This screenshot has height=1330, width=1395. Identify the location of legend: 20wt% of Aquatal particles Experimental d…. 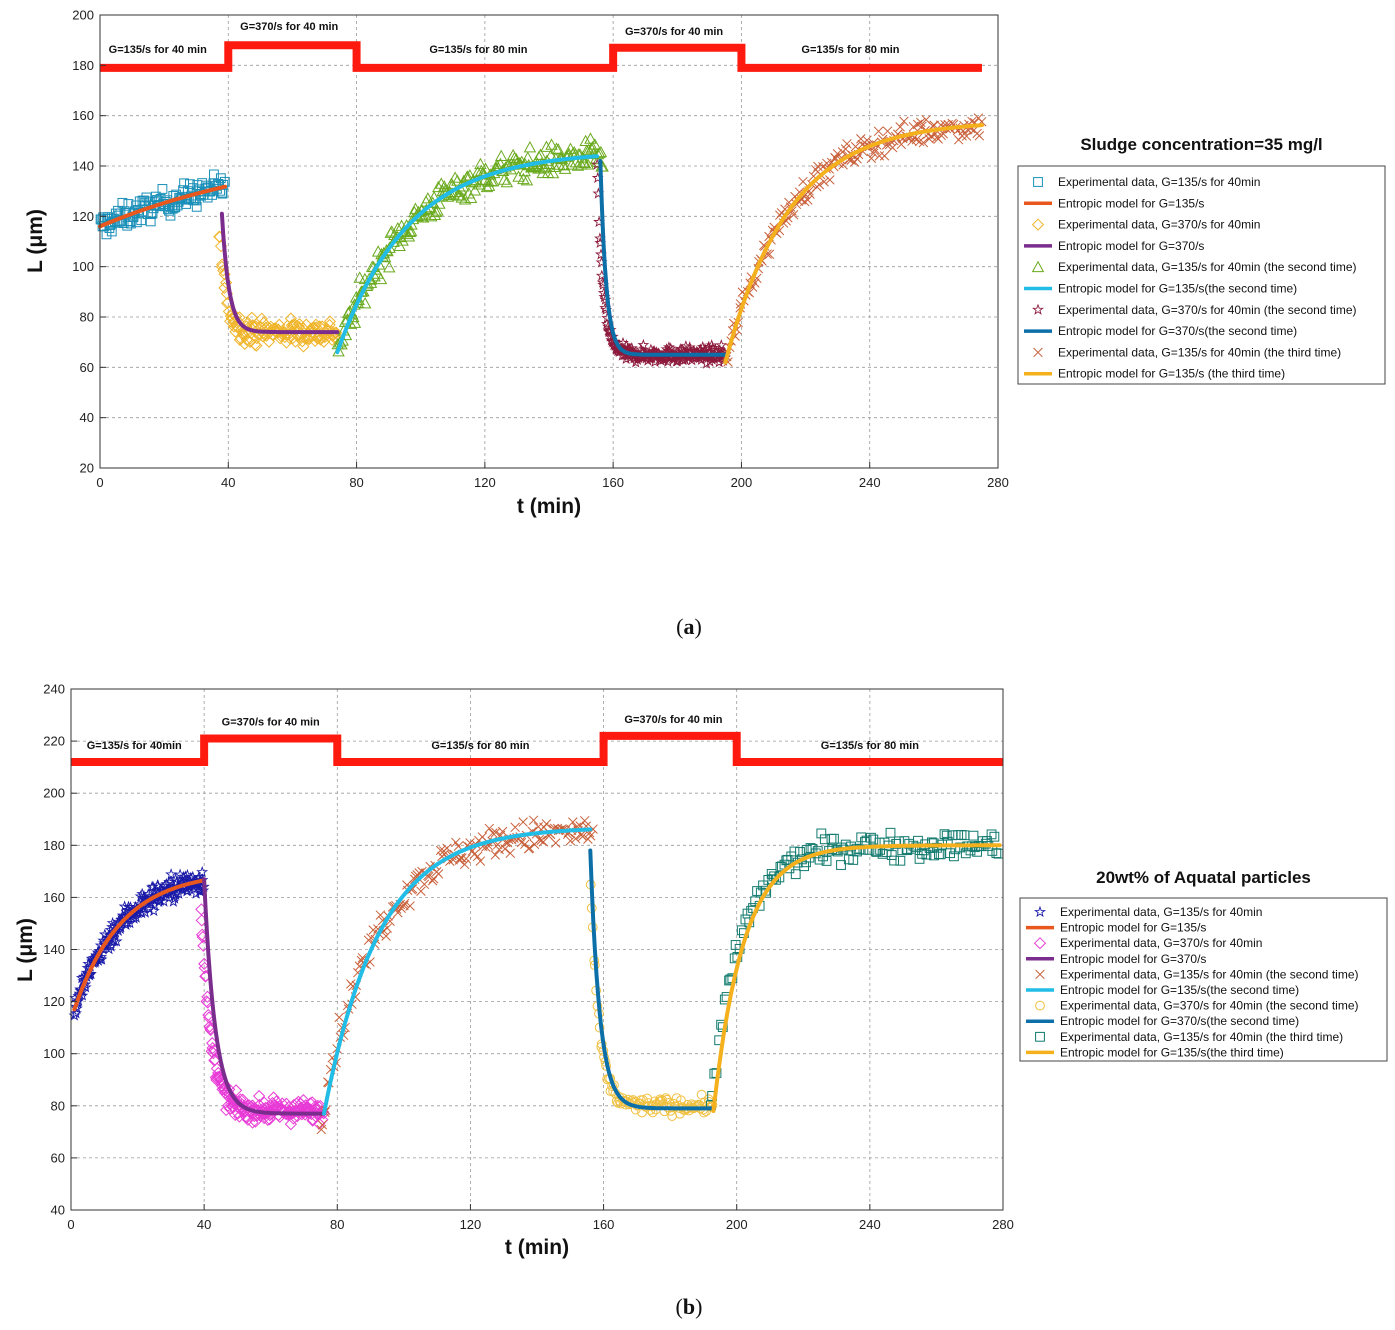
(1203, 965).